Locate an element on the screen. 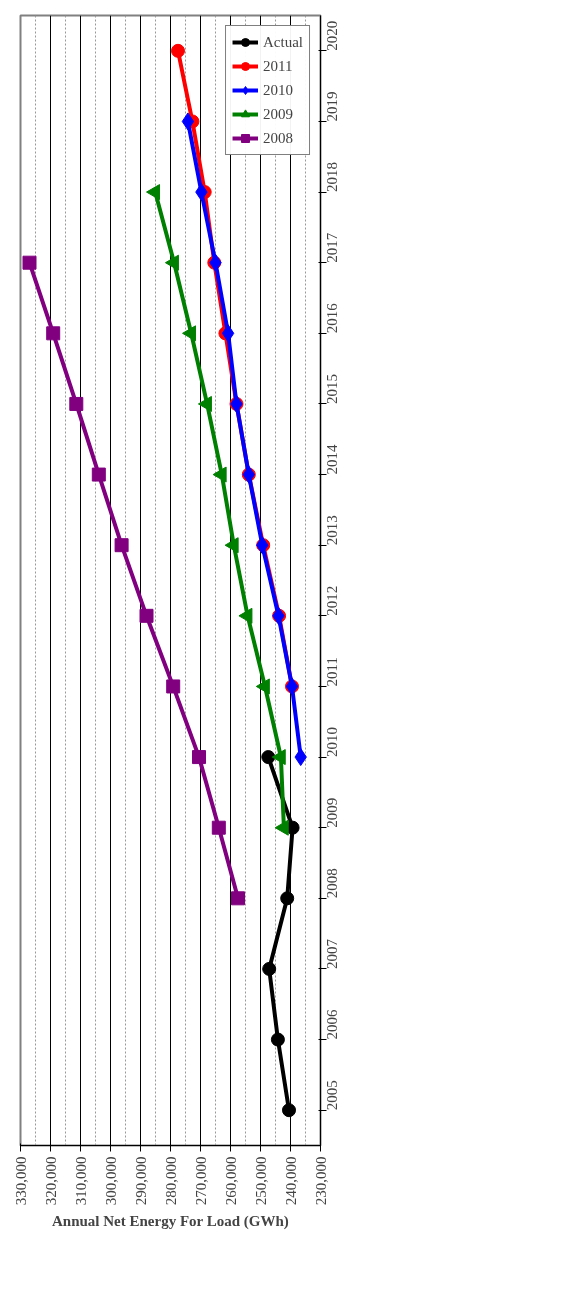 The height and width of the screenshot is (1303, 562). y-tick-label: 2020 is located at coordinates (331, 35).